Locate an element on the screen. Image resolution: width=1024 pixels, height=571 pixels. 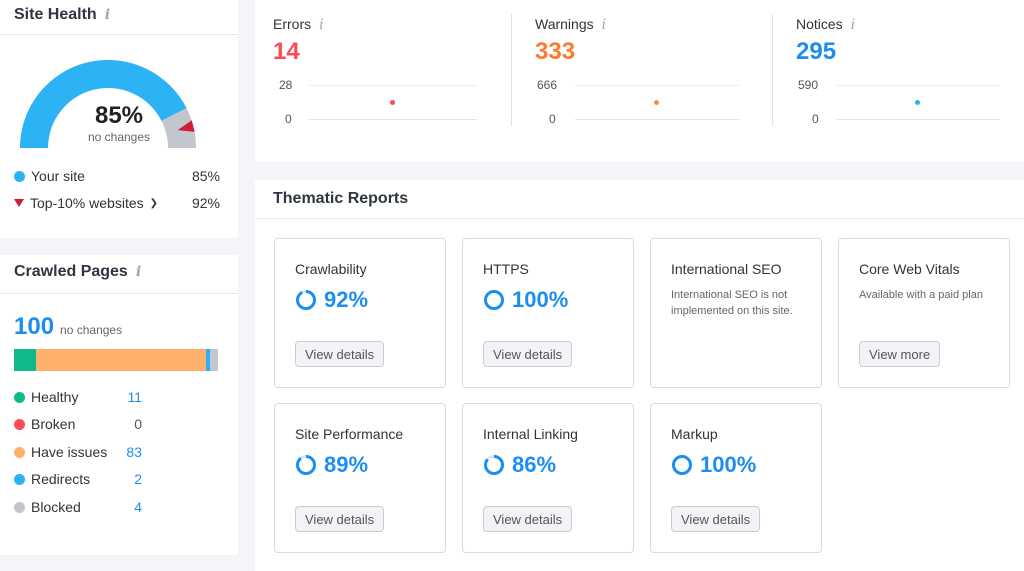
errors-point is located at coordinates (392, 102).